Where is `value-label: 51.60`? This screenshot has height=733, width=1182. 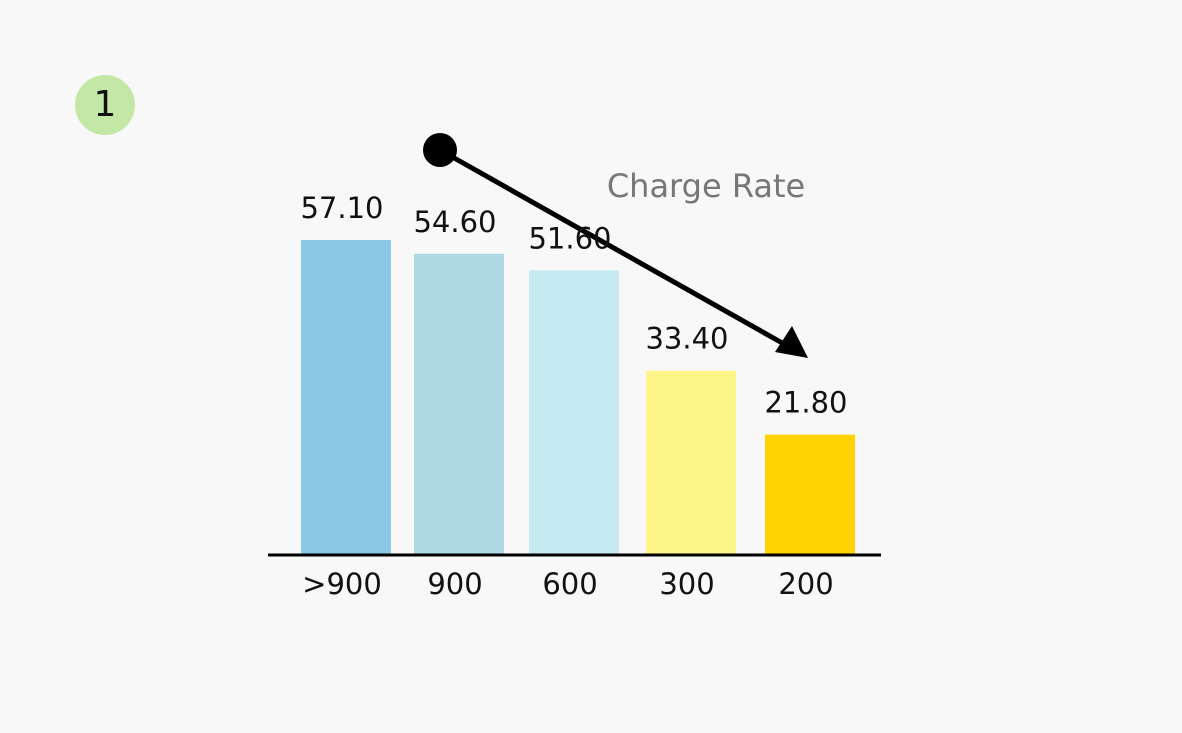
value-label: 51.60 is located at coordinates (569, 238).